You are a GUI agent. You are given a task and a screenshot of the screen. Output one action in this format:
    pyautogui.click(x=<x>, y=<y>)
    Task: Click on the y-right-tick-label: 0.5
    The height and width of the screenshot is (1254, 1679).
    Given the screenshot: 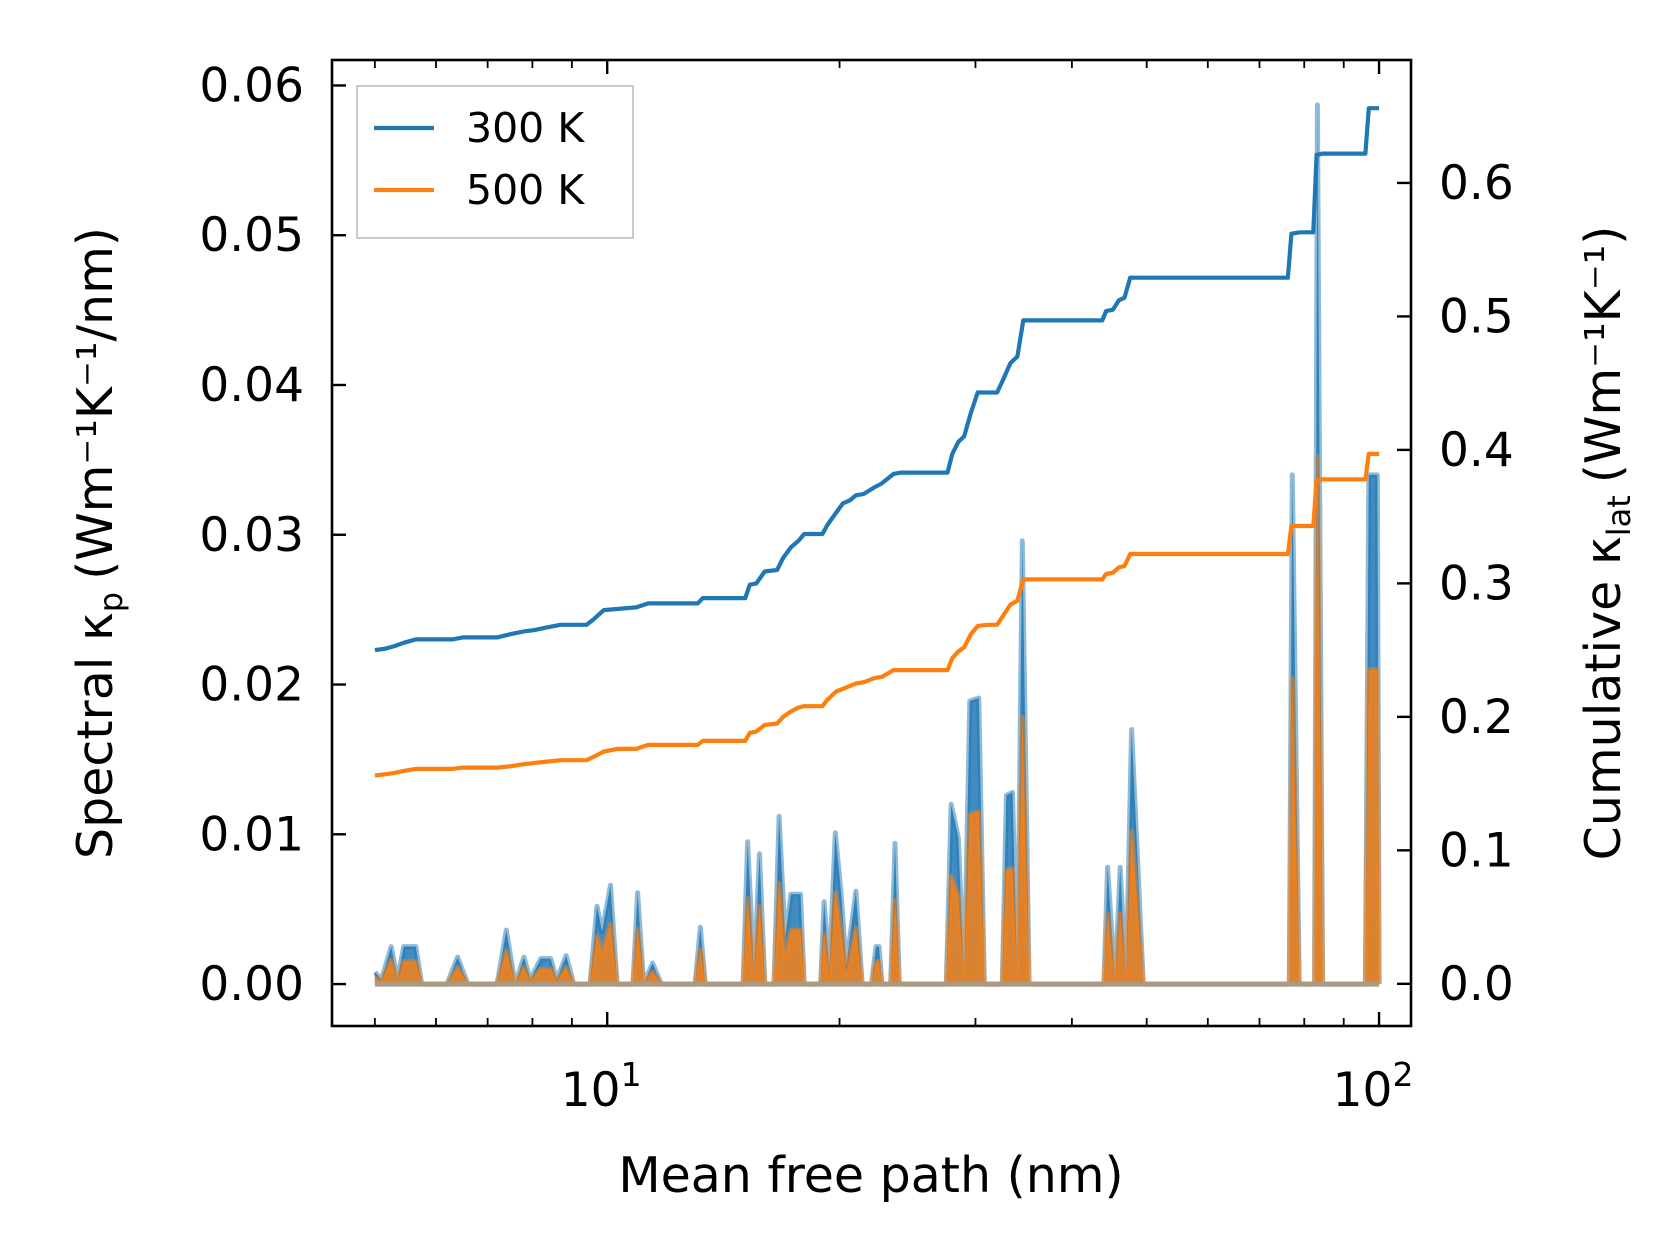 What is the action you would take?
    pyautogui.click(x=1476, y=316)
    